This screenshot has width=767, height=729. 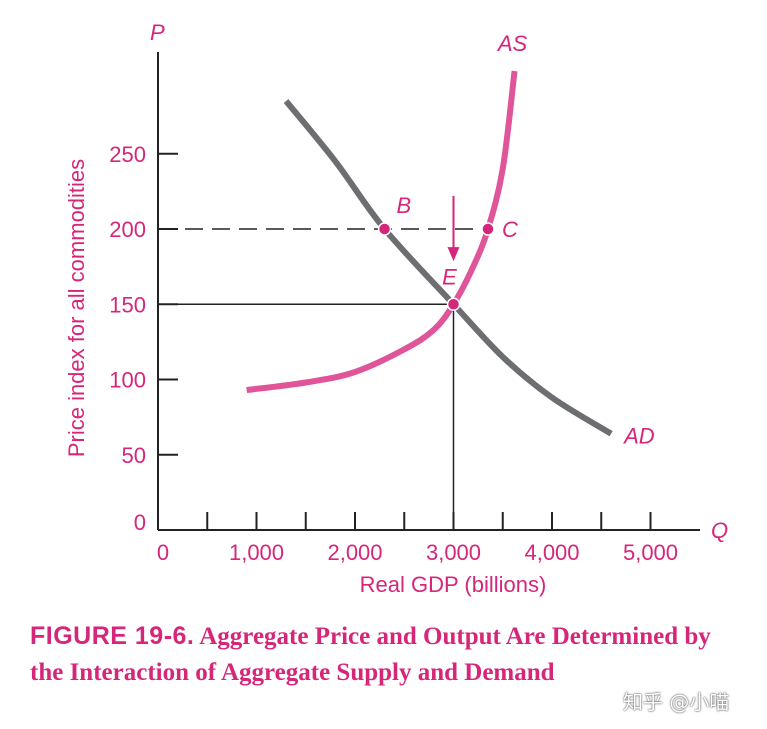 I want to click on x-tick-label: 3,000, so click(x=453, y=552).